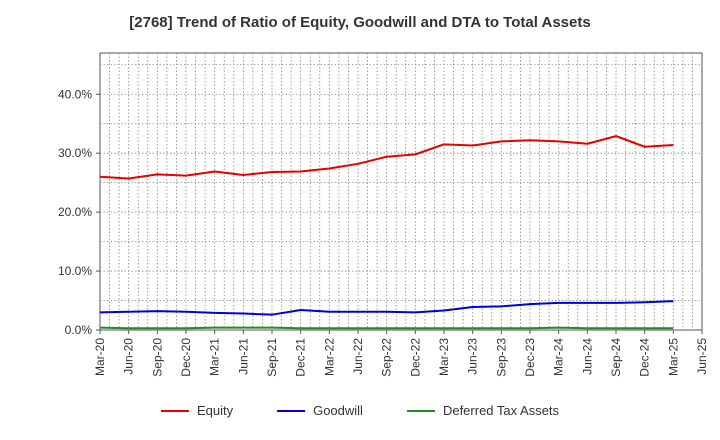 This screenshot has width=720, height=440. What do you see at coordinates (673, 357) in the screenshot?
I see `x-tick-label: Mar-25` at bounding box center [673, 357].